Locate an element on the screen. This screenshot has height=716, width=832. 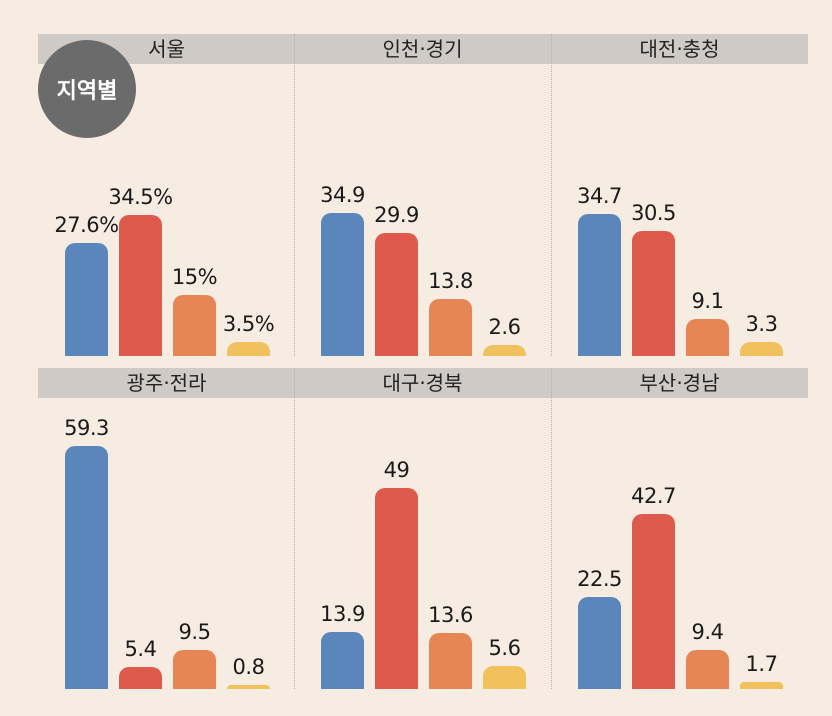
region-badge: 지역별 is located at coordinates (87, 89).